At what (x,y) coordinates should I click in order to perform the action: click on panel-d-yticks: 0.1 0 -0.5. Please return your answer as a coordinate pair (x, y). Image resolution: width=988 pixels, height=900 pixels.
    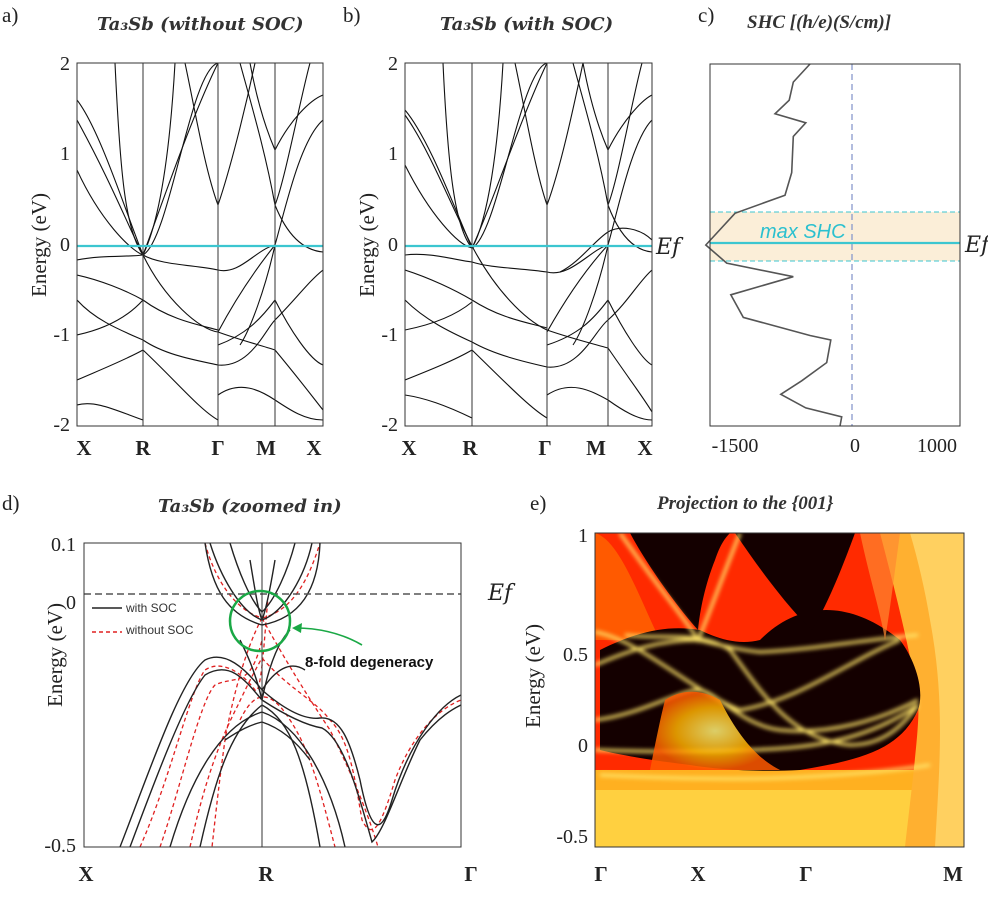
    Looking at the image, I should click on (60, 695).